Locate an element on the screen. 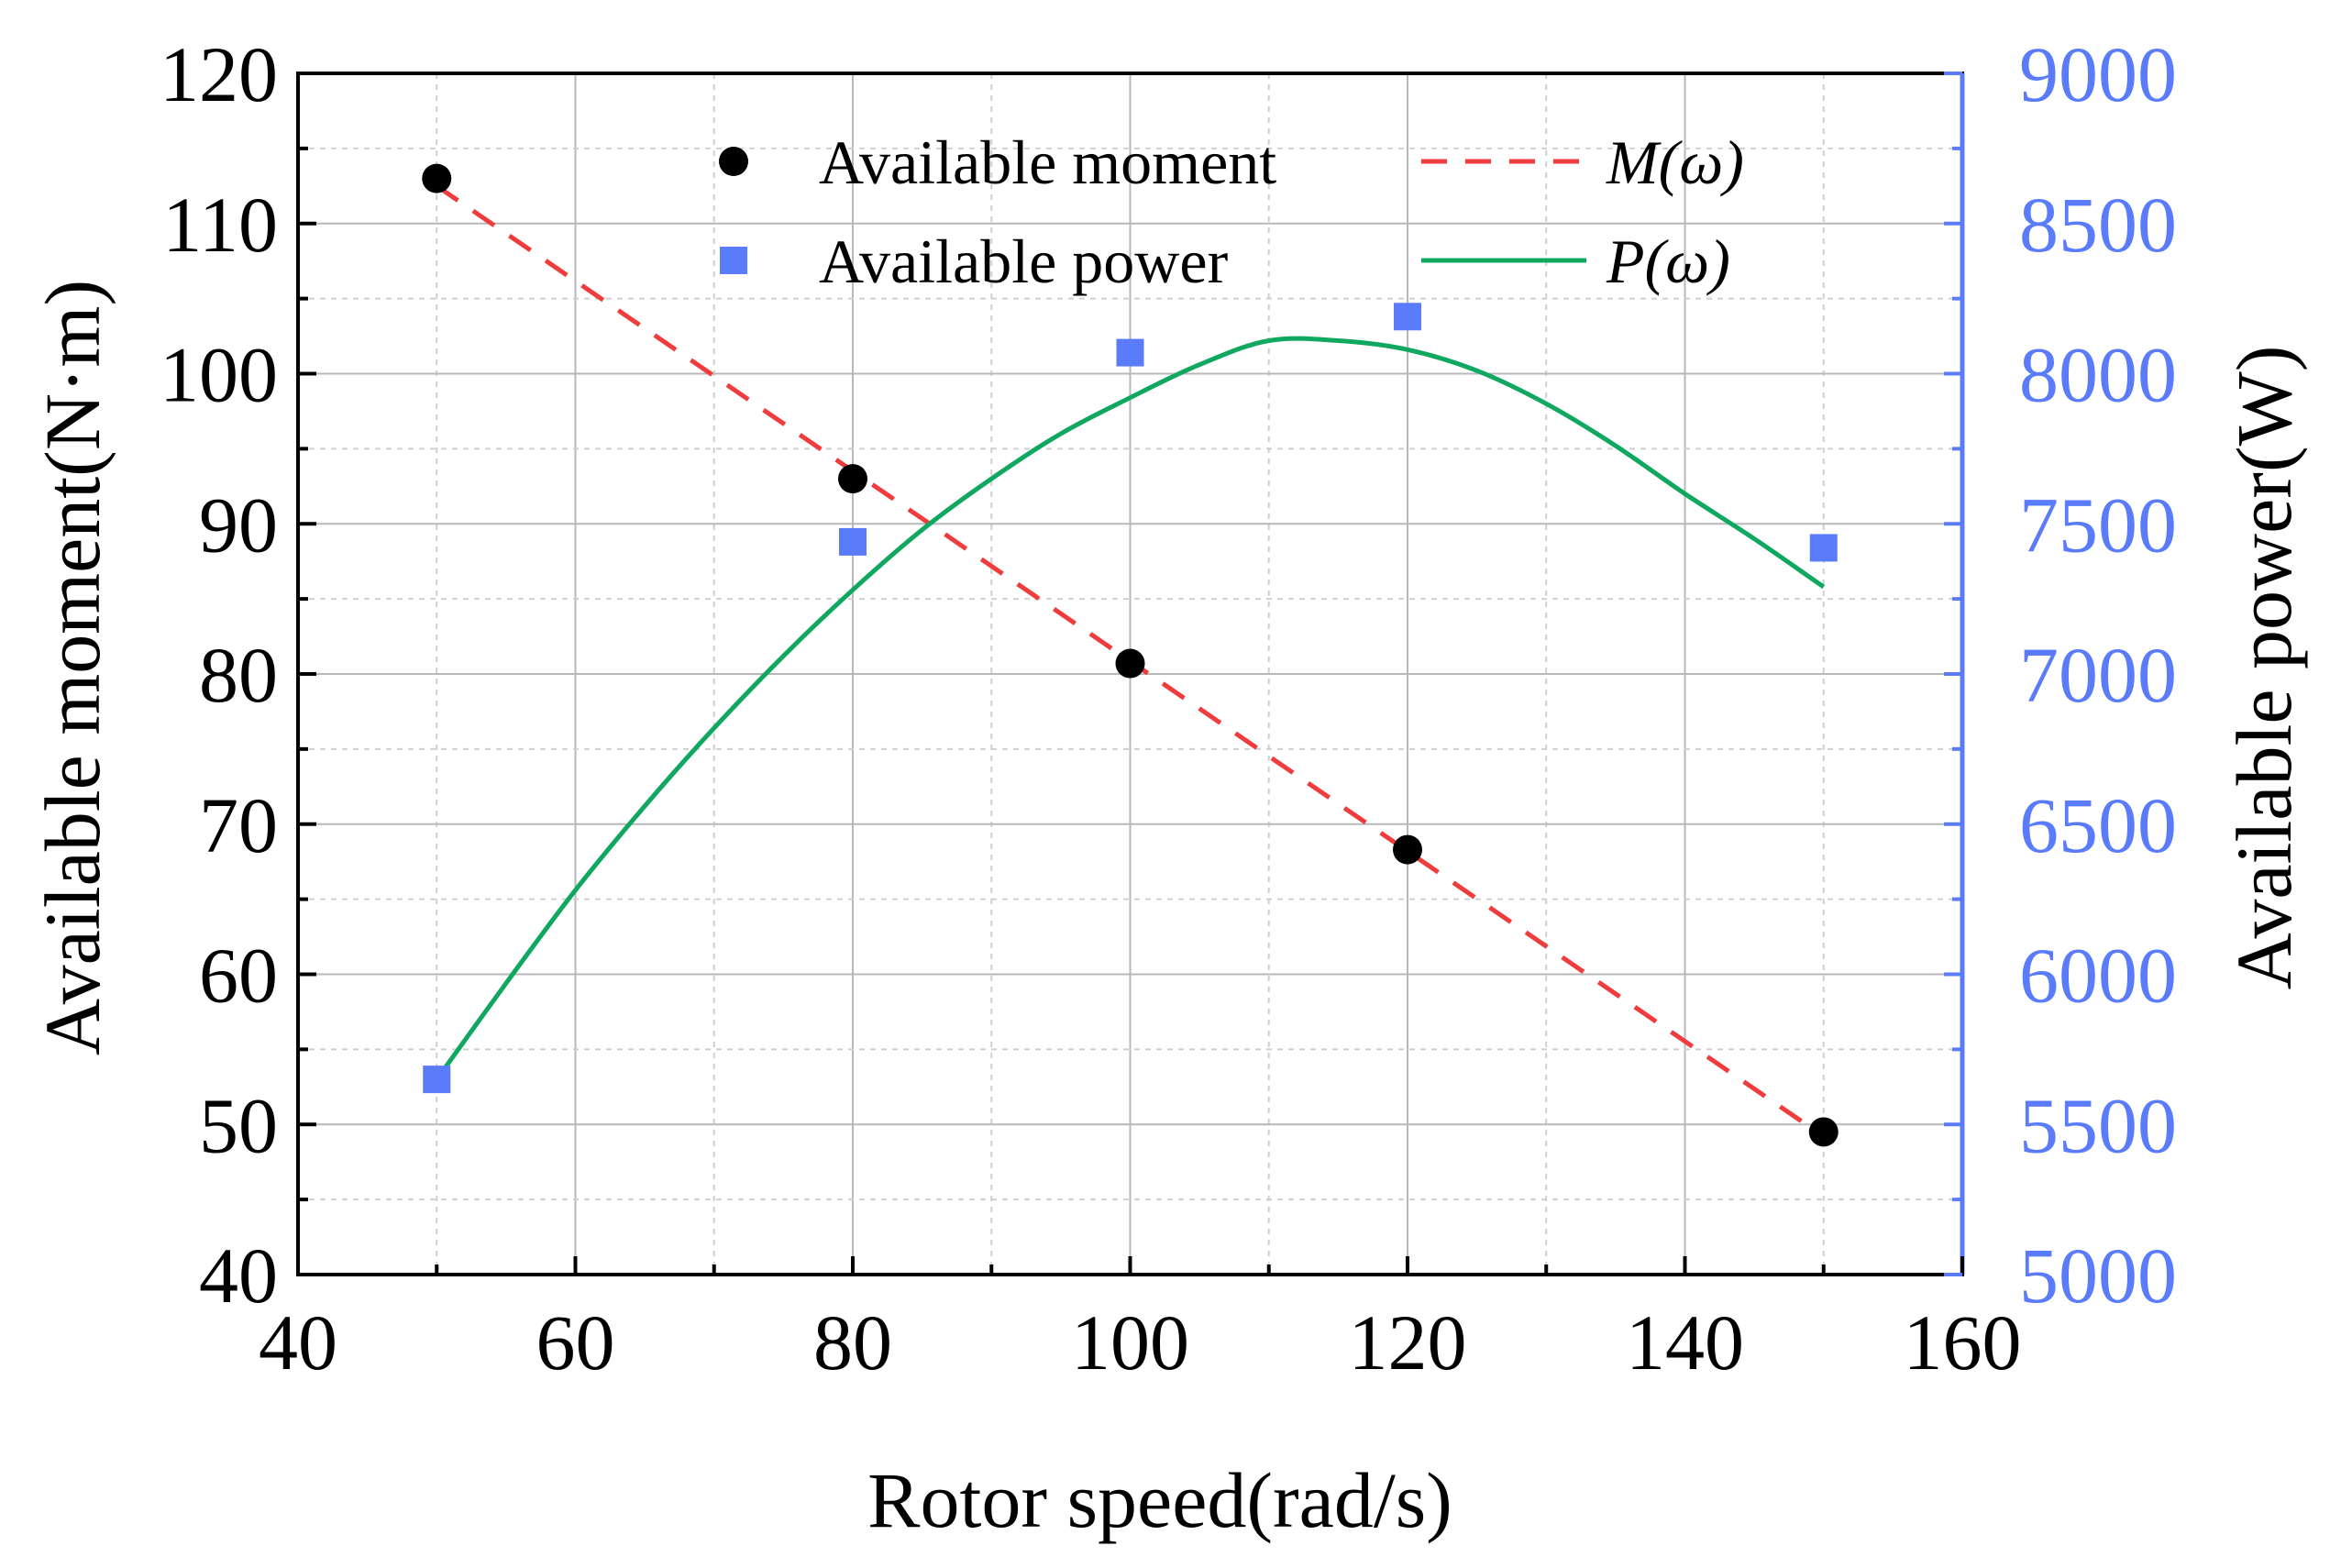 The width and height of the screenshot is (2341, 1568). y-left-tick-label: 40 is located at coordinates (238, 1275).